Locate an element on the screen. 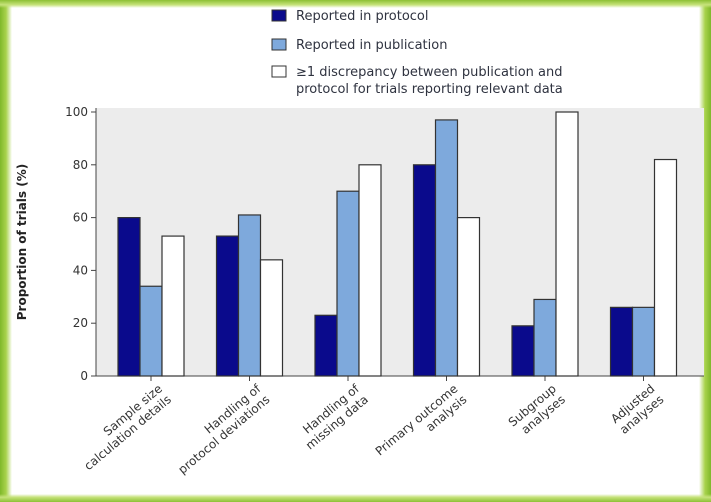 Image resolution: width=711 pixels, height=502 pixels. y-tick-label: 60 is located at coordinates (80, 218).